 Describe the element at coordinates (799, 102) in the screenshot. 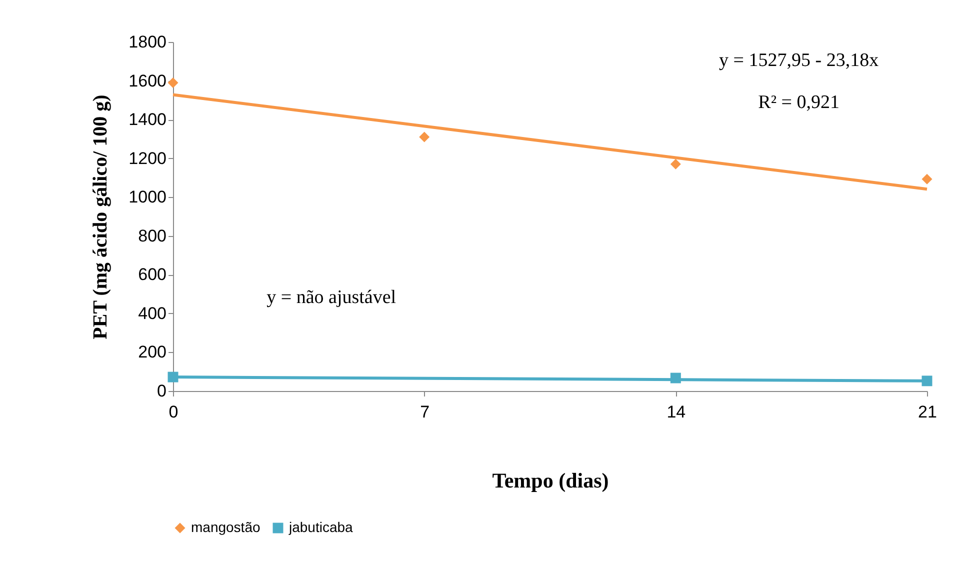

I see `annotation: R² = 0,921` at that location.